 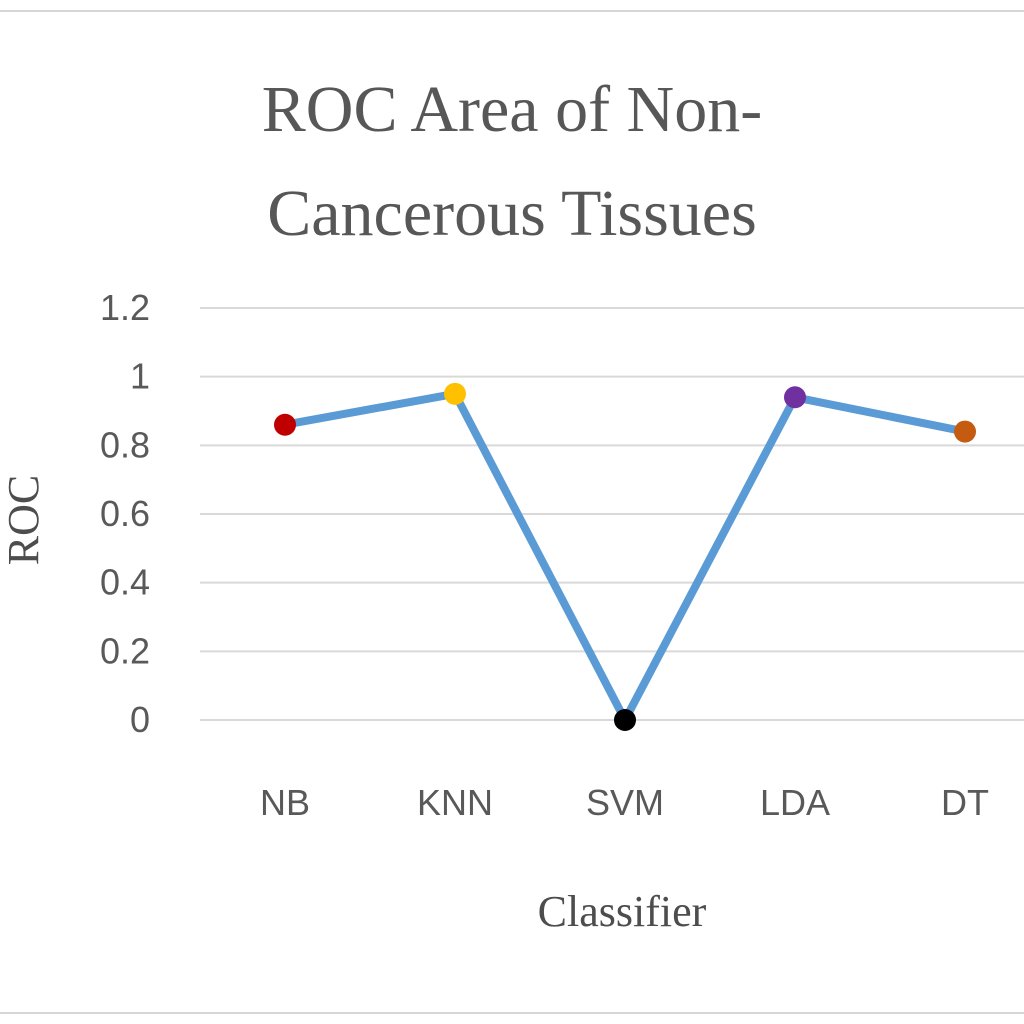 I want to click on data-point-nb, so click(x=285, y=424).